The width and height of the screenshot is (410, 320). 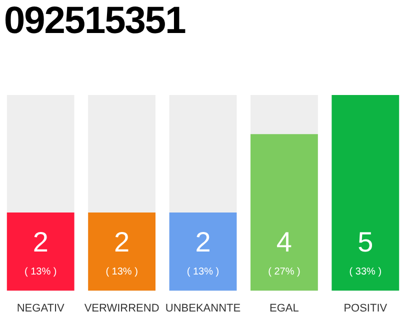 I want to click on annotation: ( 33% ), so click(x=365, y=272).